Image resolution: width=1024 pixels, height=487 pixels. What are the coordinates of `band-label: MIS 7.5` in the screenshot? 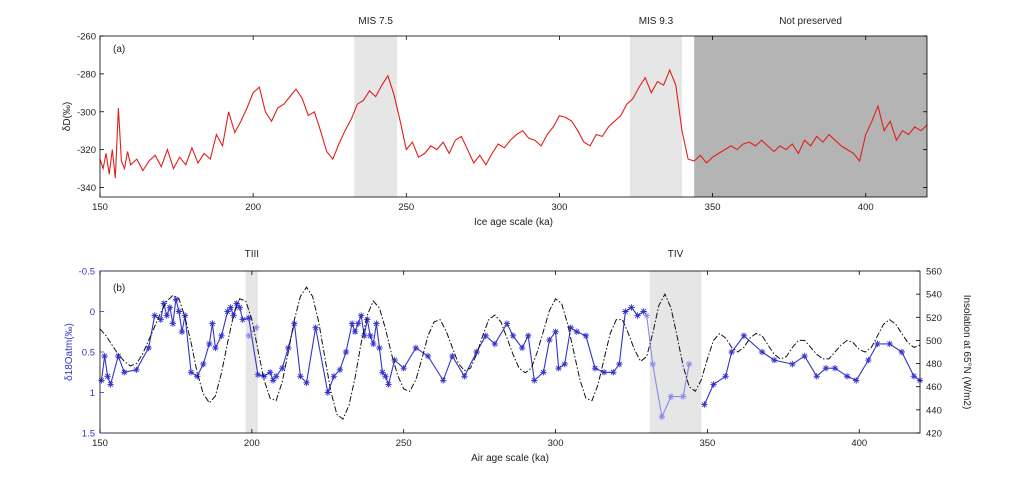 It's located at (375, 21).